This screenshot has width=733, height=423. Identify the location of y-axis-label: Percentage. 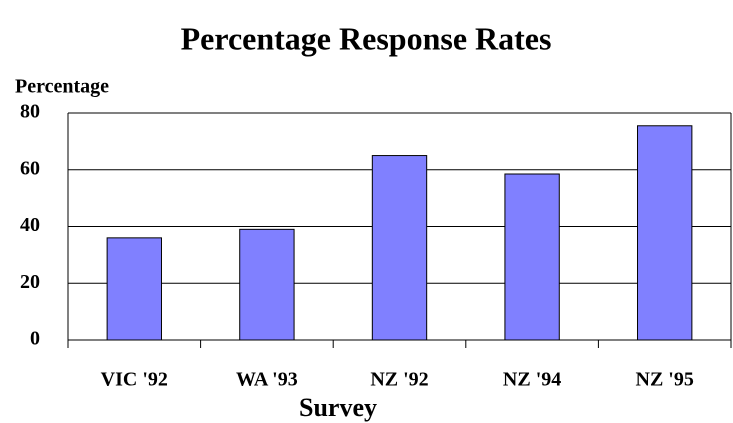
(62, 87).